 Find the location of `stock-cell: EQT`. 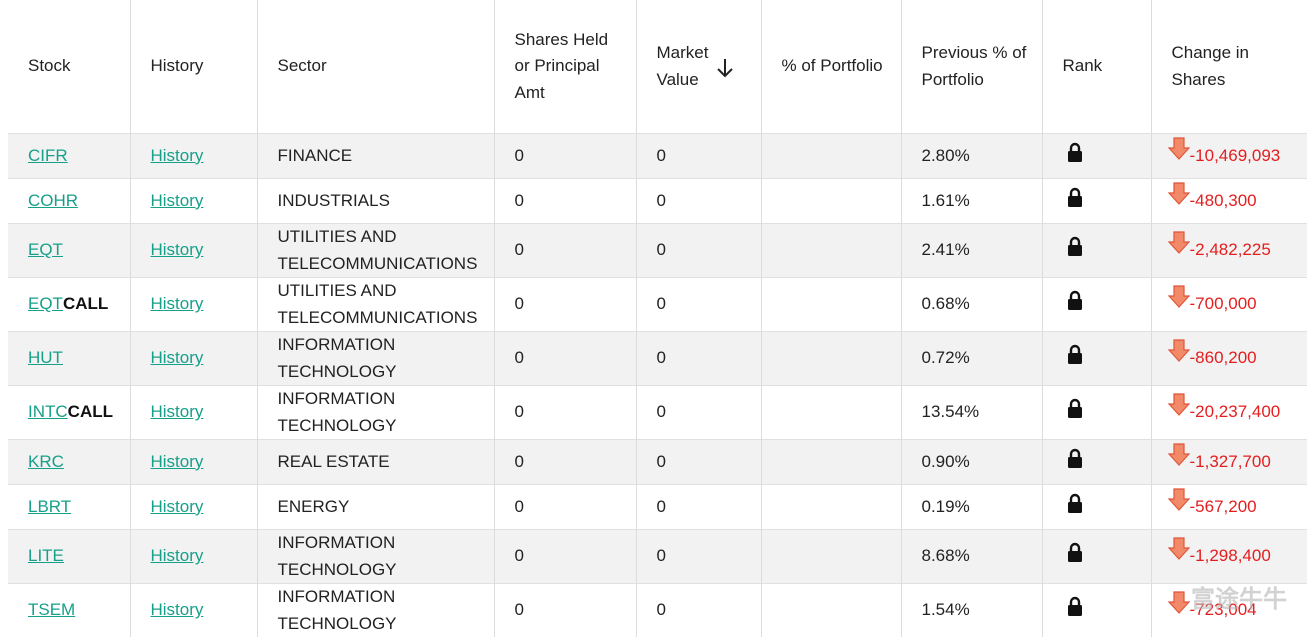

stock-cell: EQT is located at coordinates (69, 251).